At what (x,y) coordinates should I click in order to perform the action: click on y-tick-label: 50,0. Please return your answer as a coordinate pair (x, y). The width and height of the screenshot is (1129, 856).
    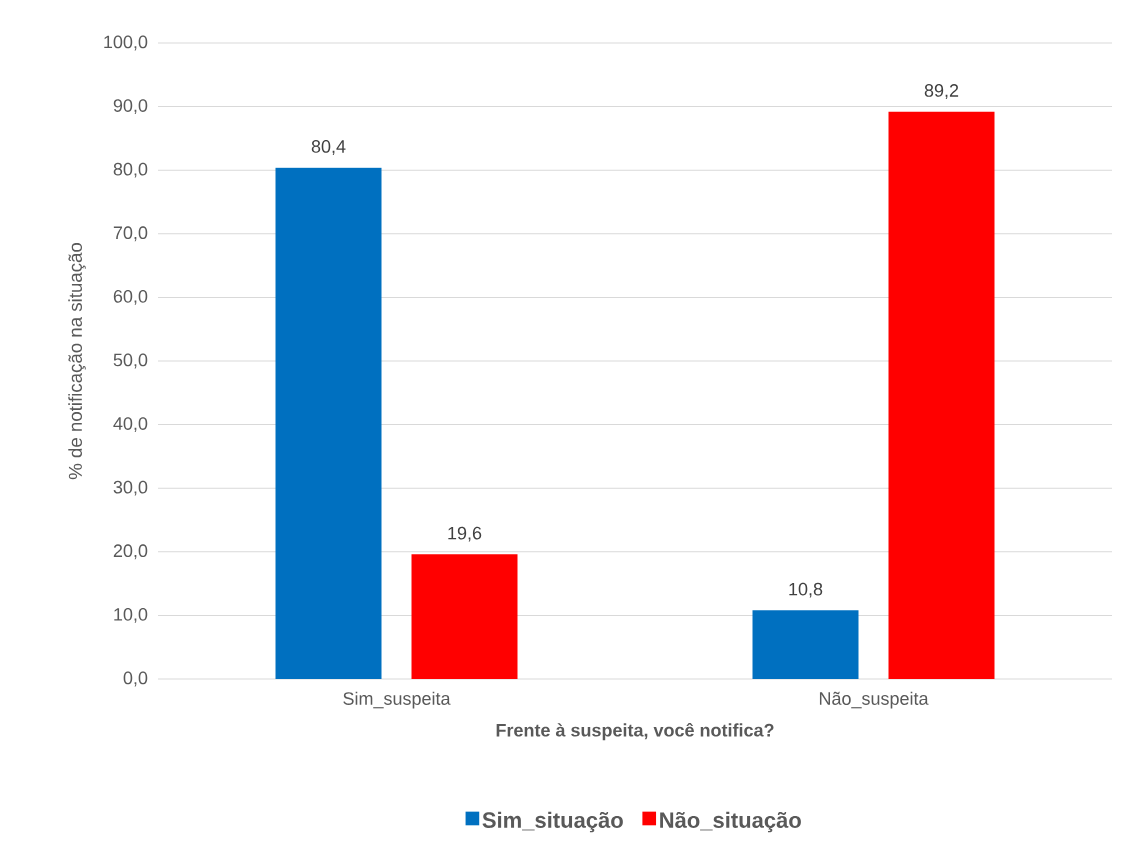
    Looking at the image, I should click on (130, 361).